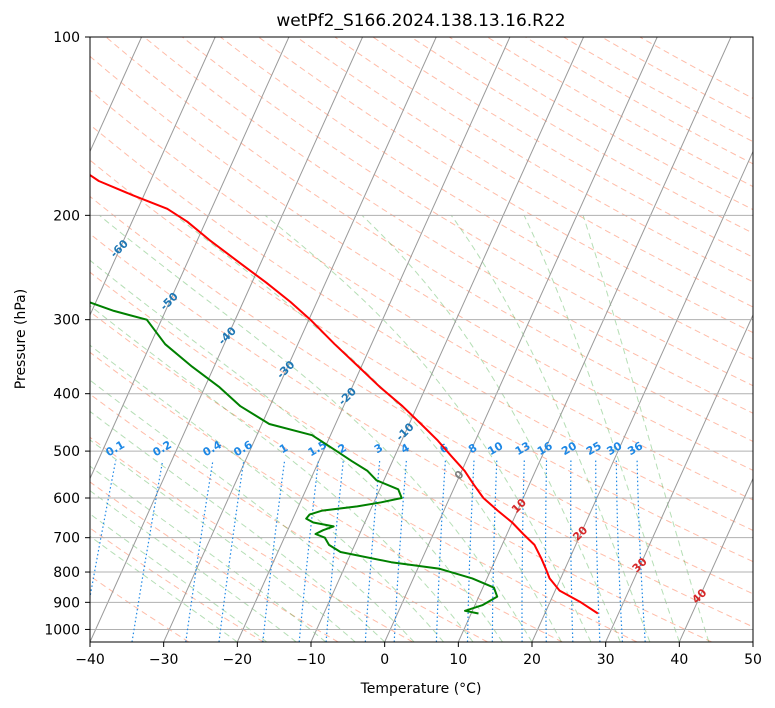 This screenshot has width=775, height=708. I want to click on y-tick-label: 400, so click(66, 395).